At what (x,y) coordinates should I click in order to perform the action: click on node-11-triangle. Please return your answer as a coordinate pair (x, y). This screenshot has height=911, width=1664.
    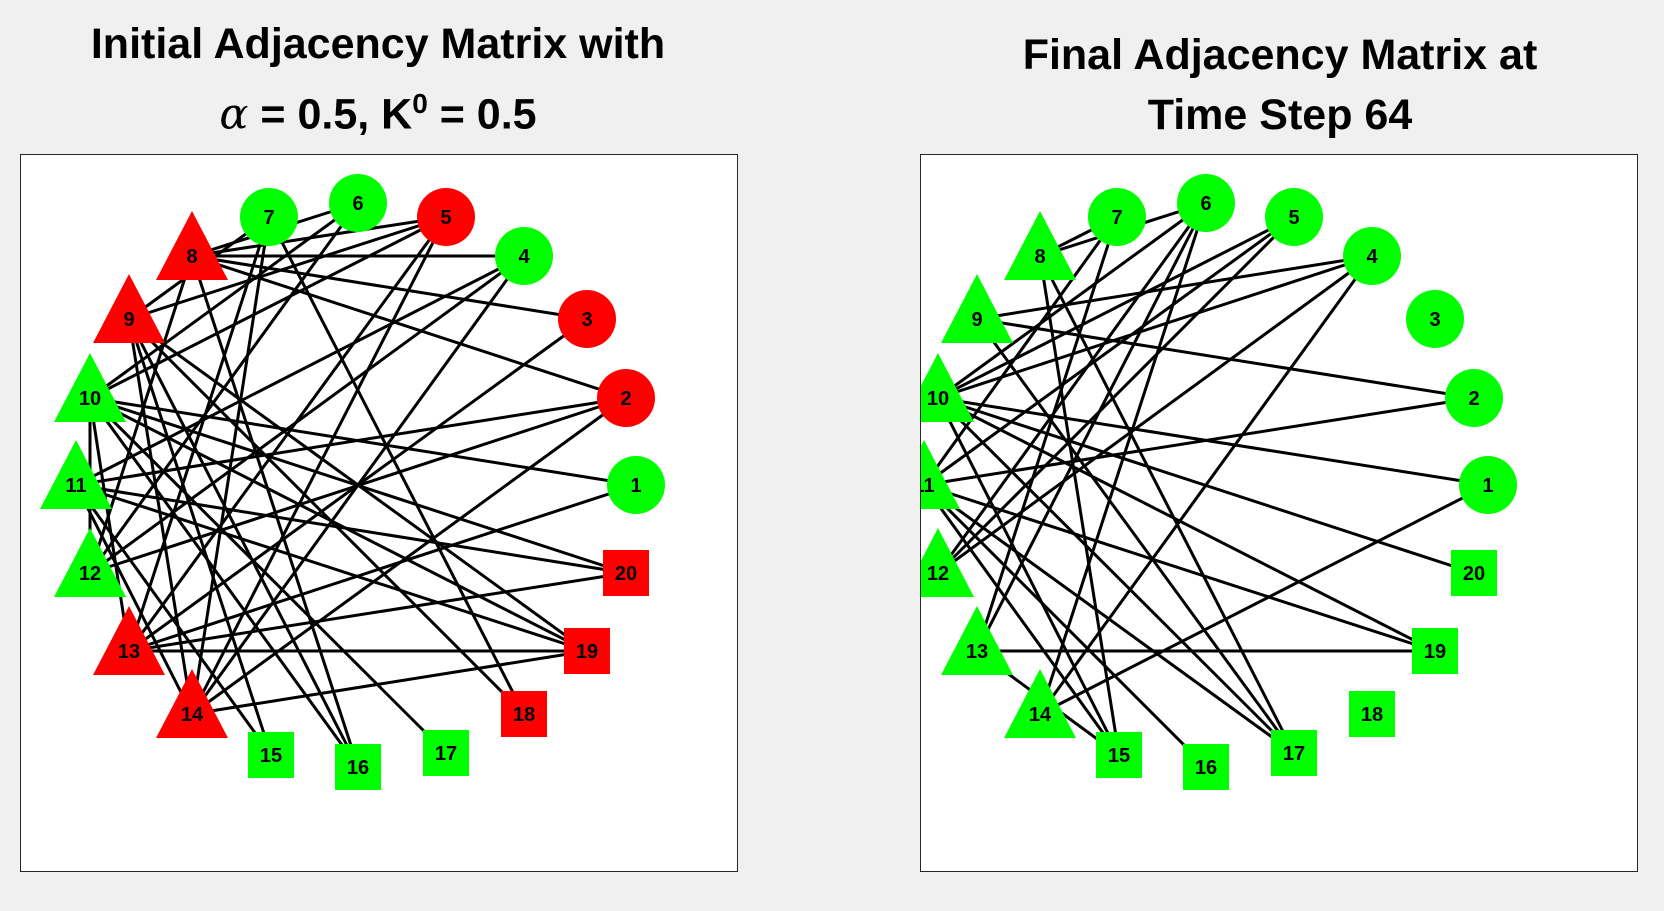
    Looking at the image, I should click on (76, 474).